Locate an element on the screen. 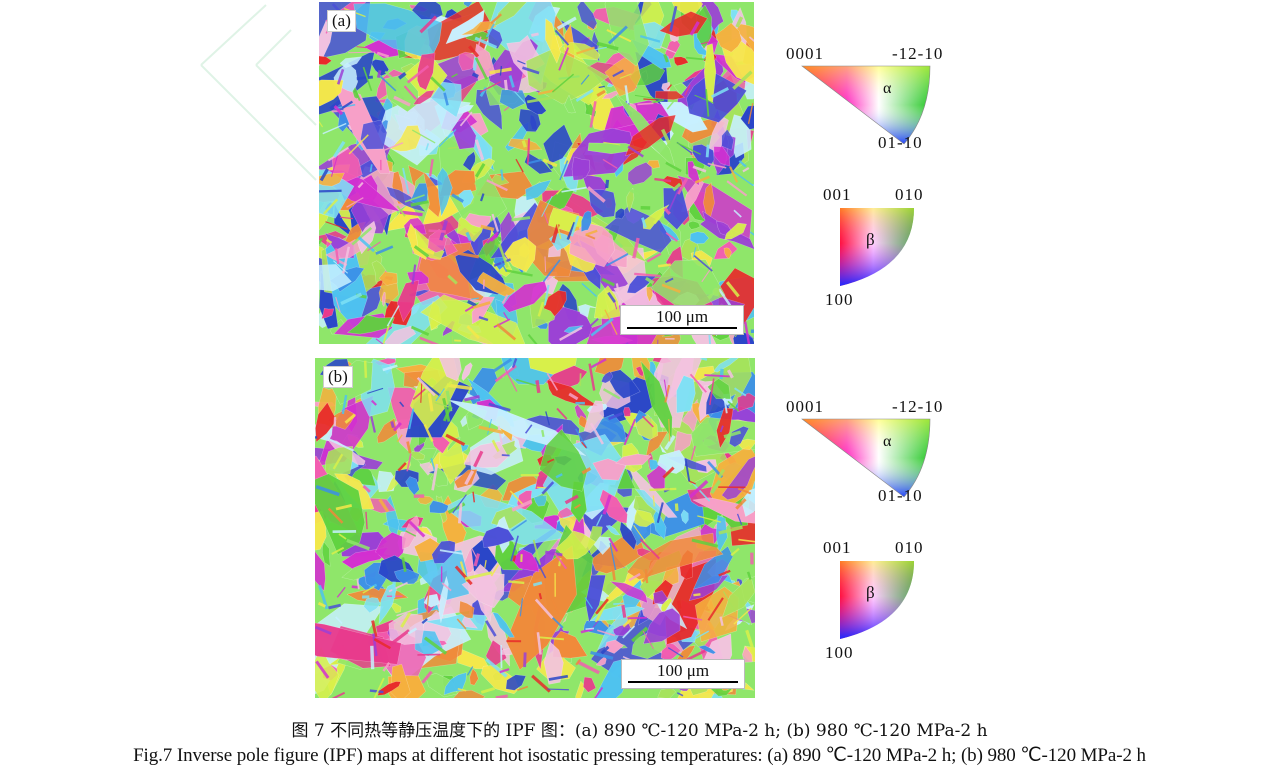  scale-bar-a: 100 μm is located at coordinates (682, 320).